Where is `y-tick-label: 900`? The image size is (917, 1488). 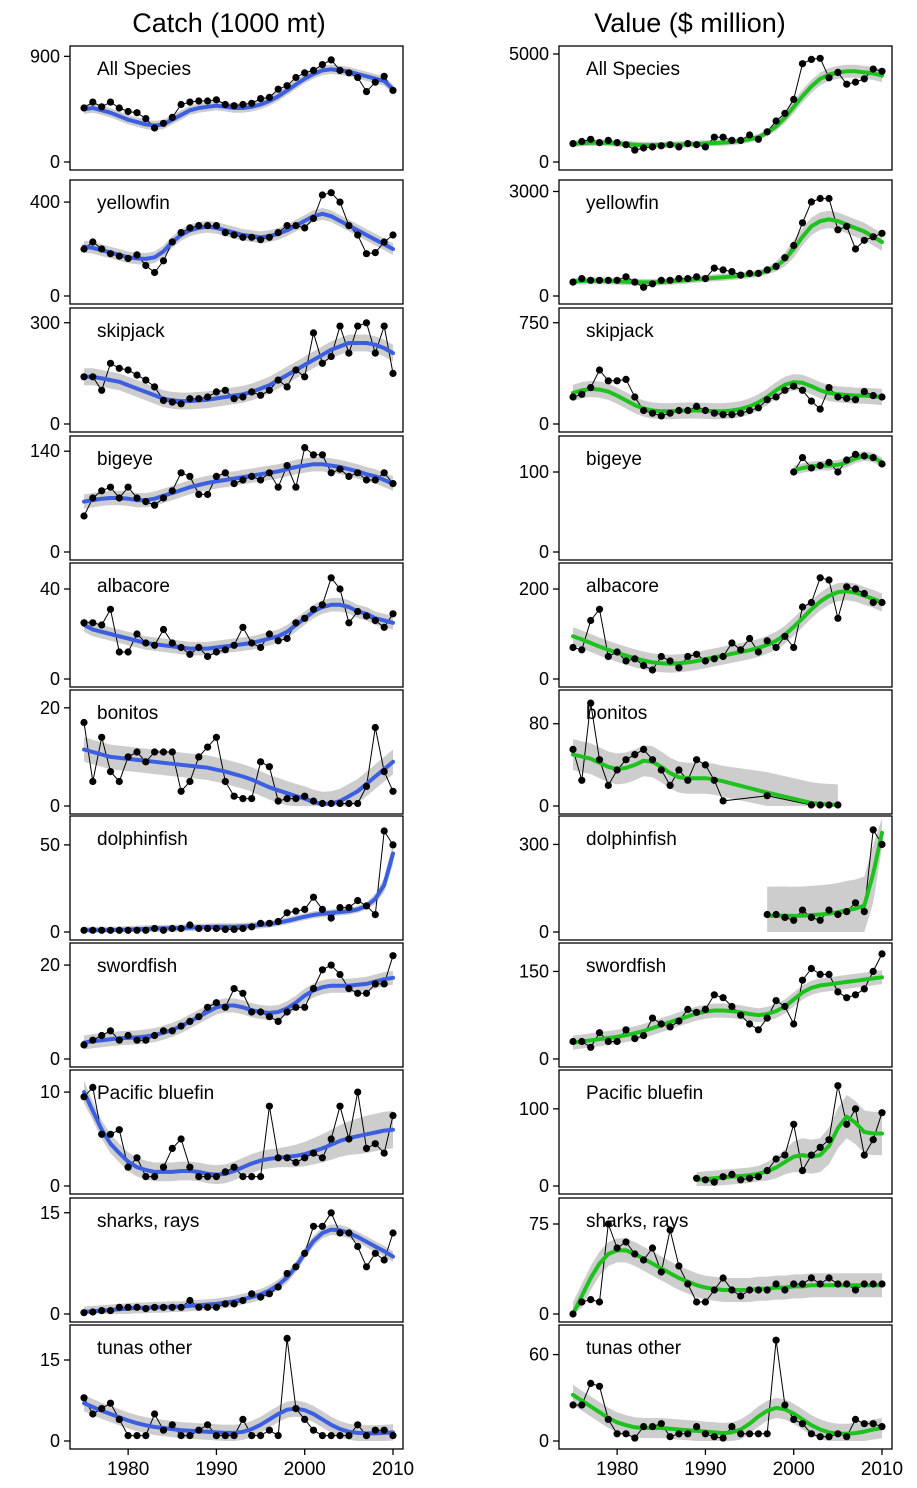 y-tick-label: 900 is located at coordinates (45, 56).